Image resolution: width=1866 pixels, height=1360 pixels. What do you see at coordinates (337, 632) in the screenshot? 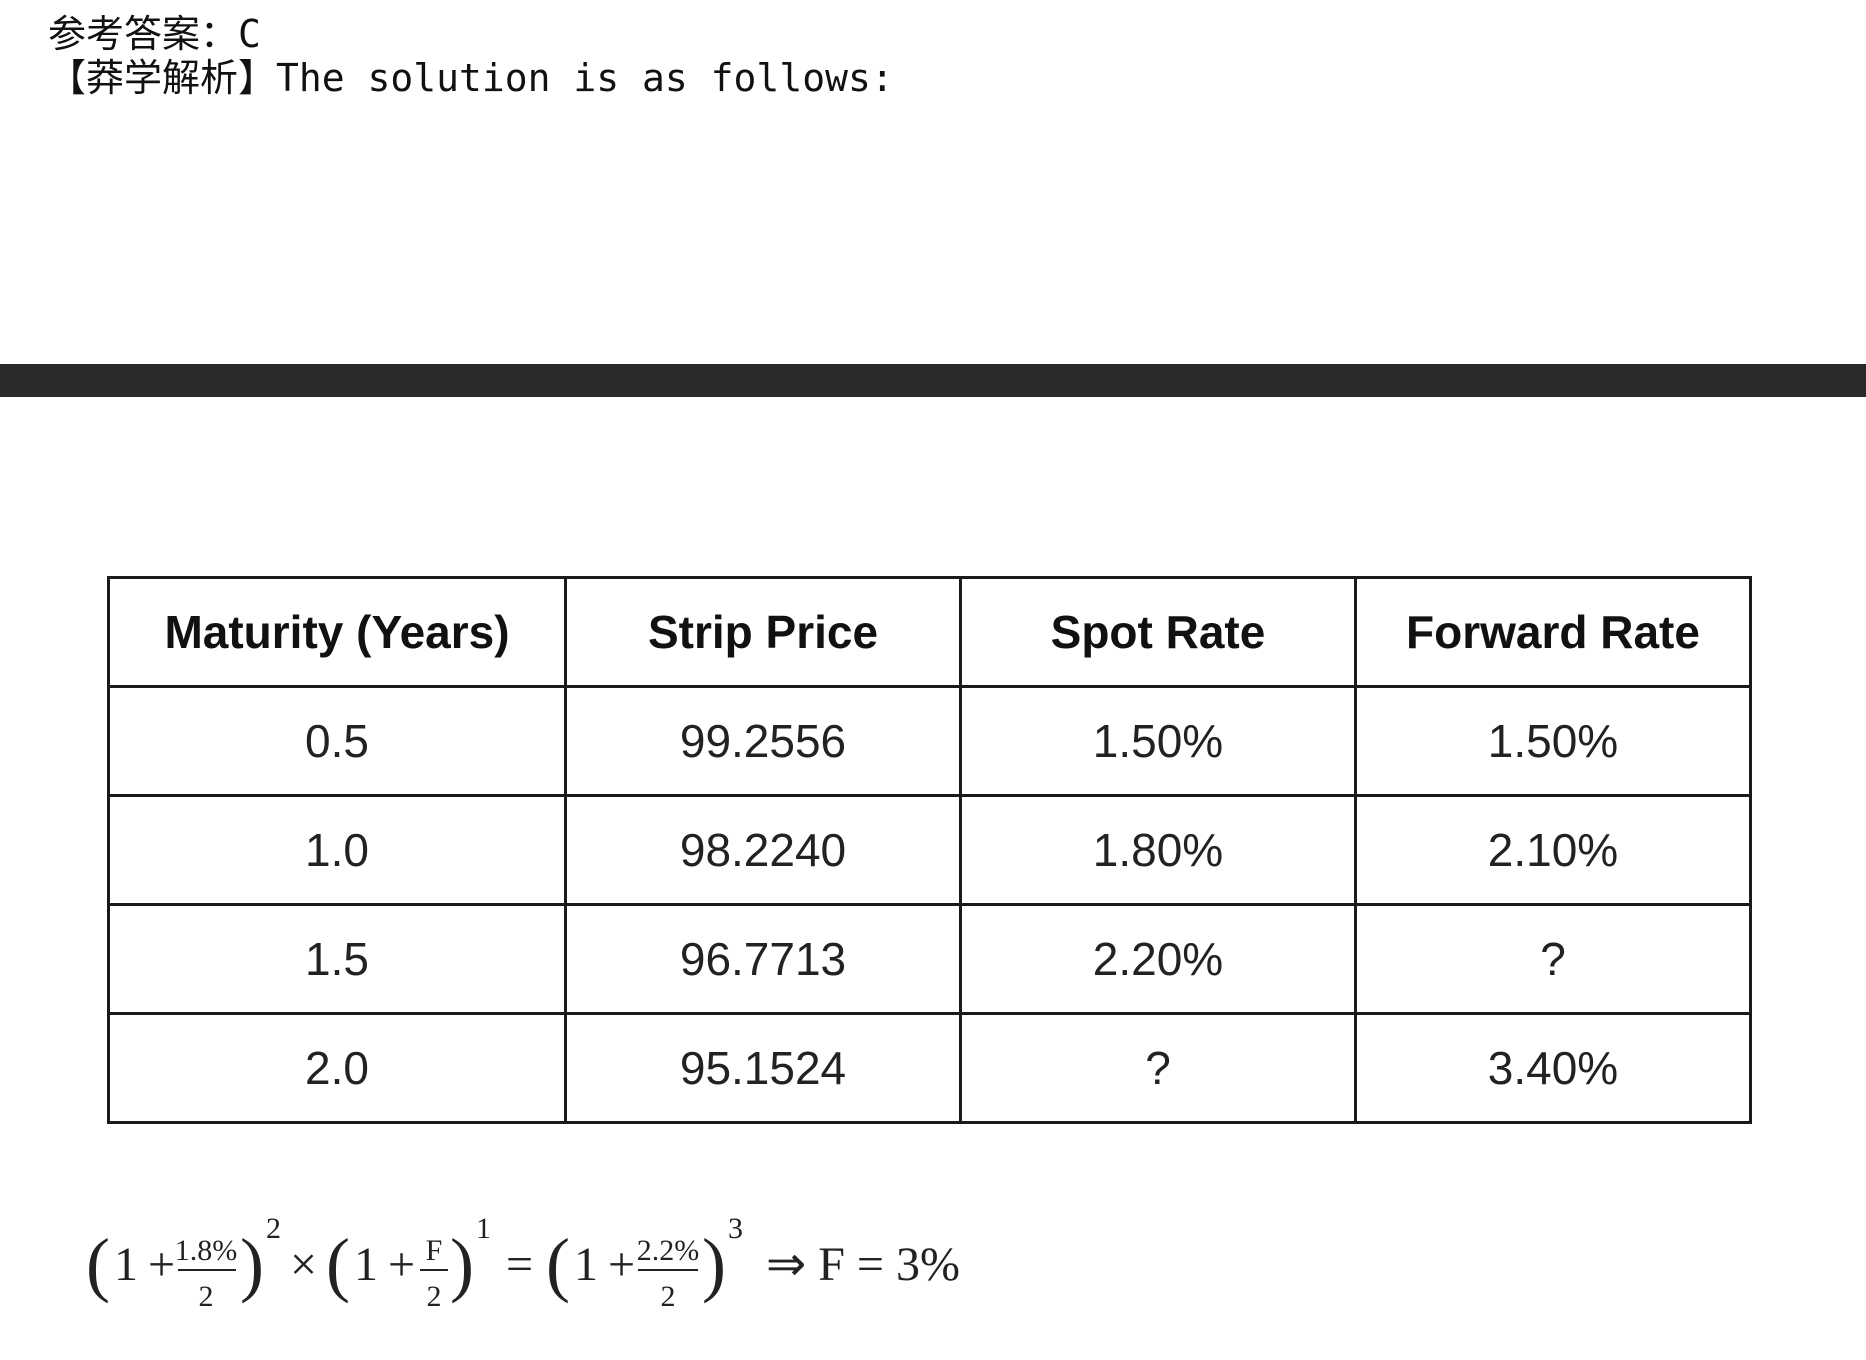
I see `header-maturity: Maturity (Years)` at bounding box center [337, 632].